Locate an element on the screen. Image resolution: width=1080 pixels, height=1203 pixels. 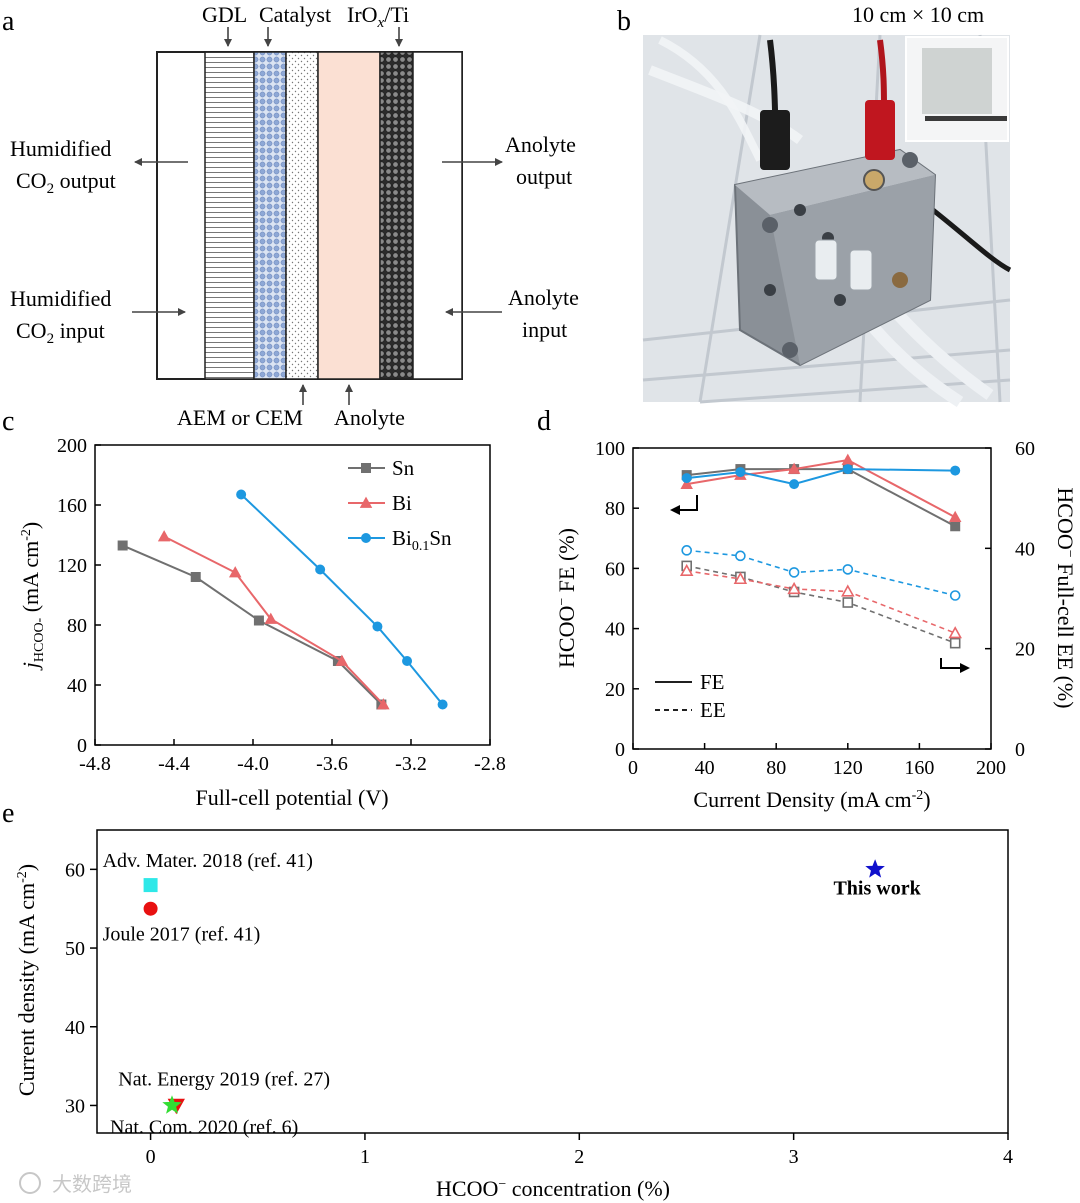
chart-c-y-label-sub: HCOO- is located at coordinates (39, 639).